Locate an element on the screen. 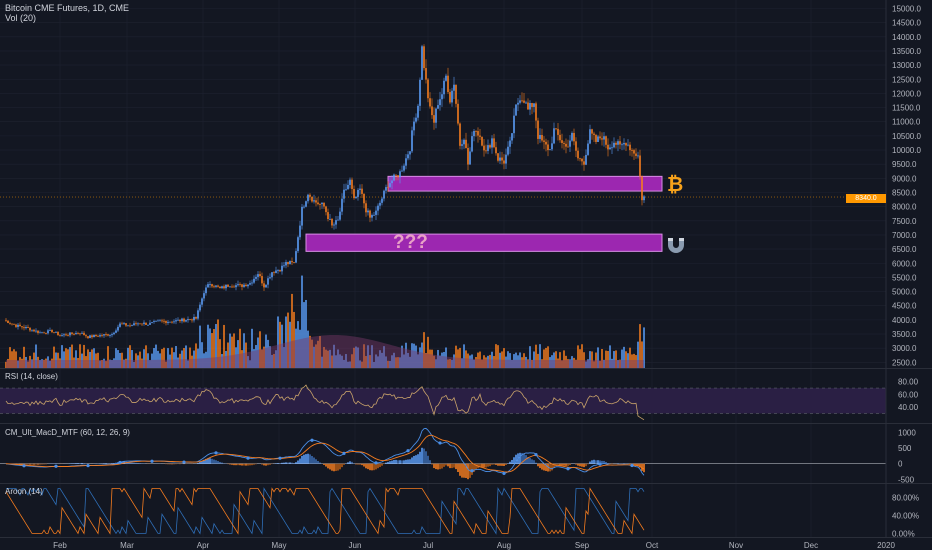 This screenshot has width=932, height=550. time-axis: Feb Mar Apr May Jun Jul Aug Sep Oct Nov Dec 2020 is located at coordinates (474, 545).